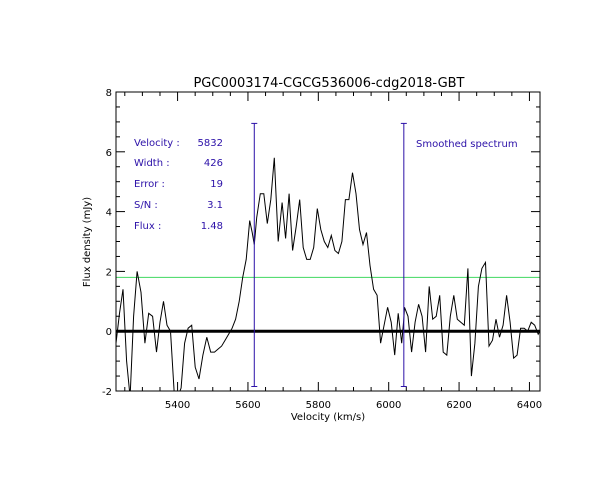  Describe the element at coordinates (458, 405) in the screenshot. I see `x-tick-label: 6200` at that location.